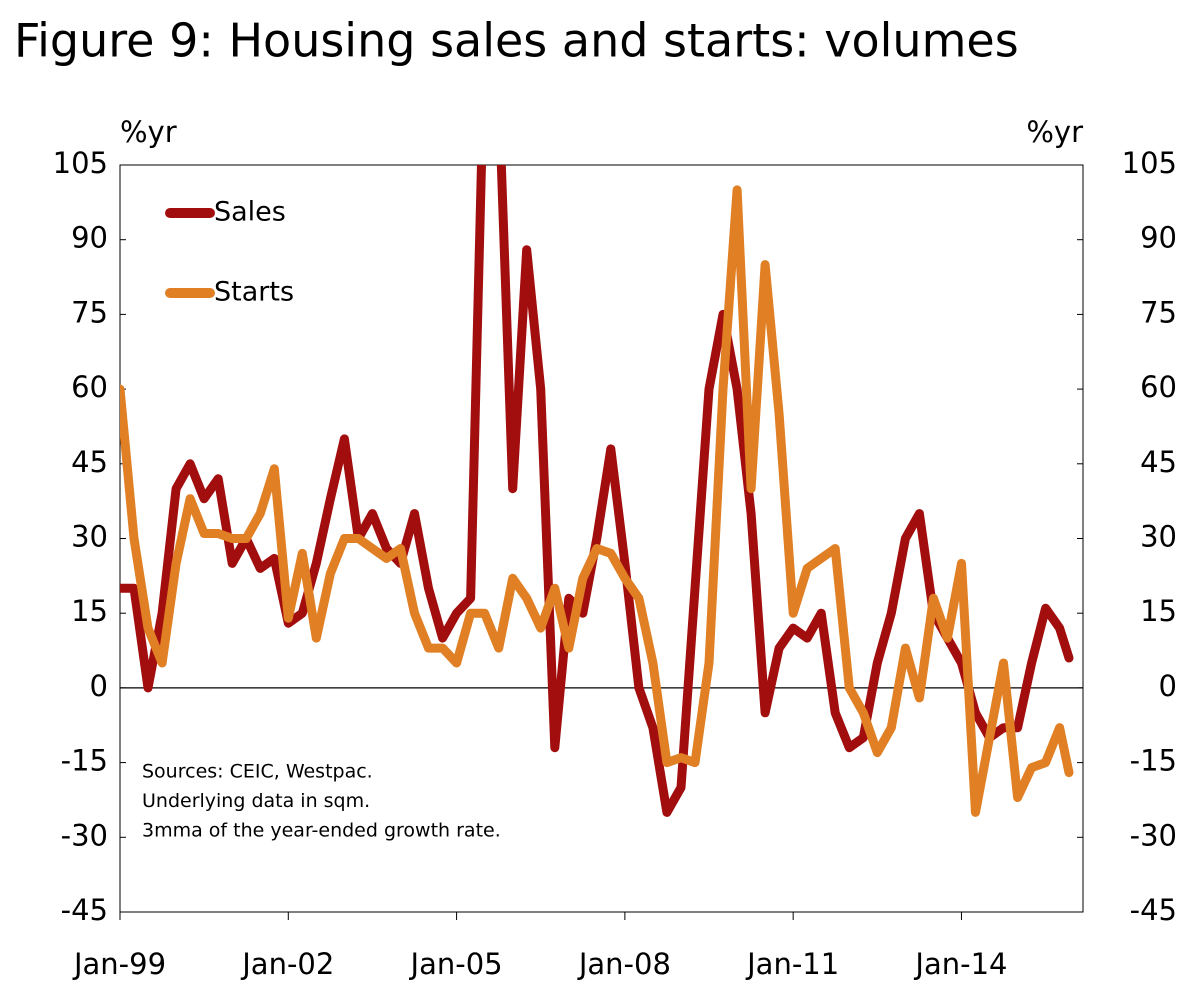  Describe the element at coordinates (250, 212) in the screenshot. I see `legend-label: Sales` at that location.